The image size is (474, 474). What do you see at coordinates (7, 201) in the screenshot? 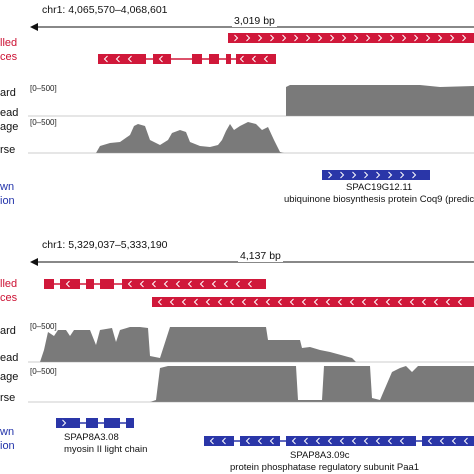
I see `panel1-track-label-known-2: ion` at bounding box center [7, 201].